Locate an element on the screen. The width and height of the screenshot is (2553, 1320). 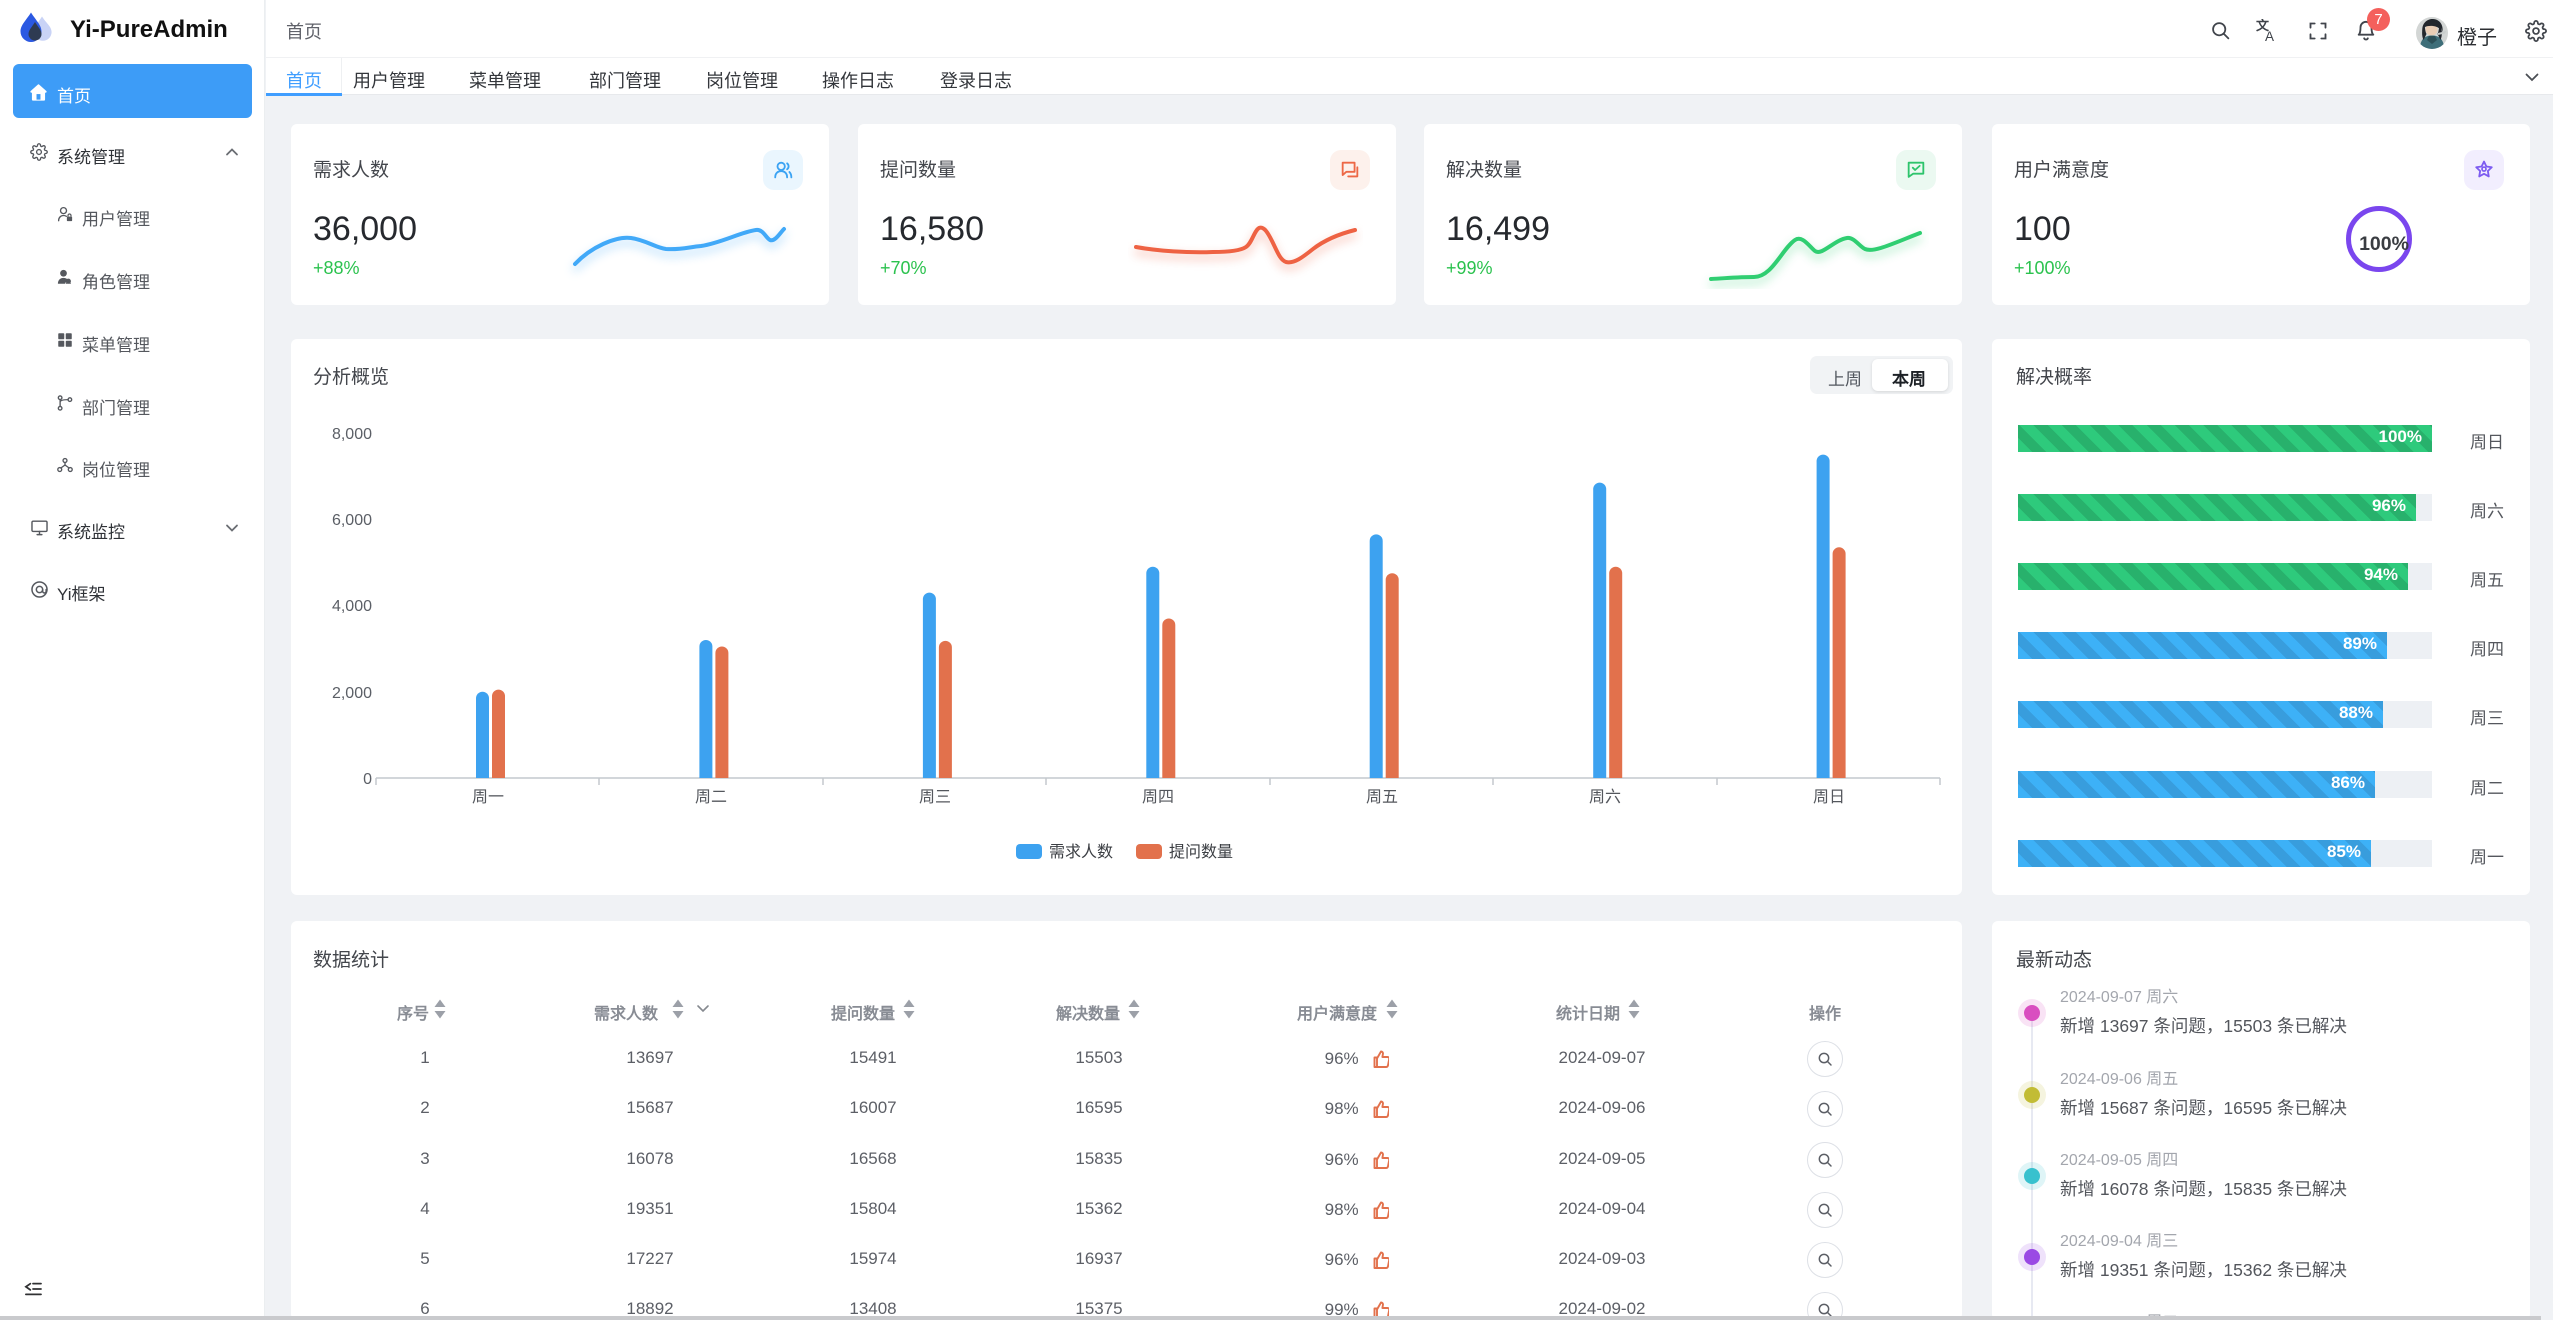
svg-text: 8,000 is located at coordinates (352, 434).